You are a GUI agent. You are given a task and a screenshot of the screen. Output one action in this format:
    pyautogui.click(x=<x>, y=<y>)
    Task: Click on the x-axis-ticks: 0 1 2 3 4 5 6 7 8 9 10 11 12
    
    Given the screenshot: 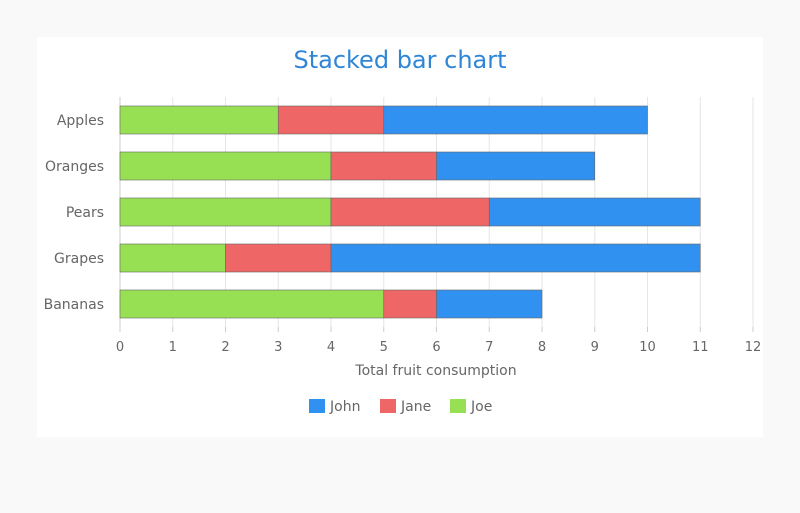 What is the action you would take?
    pyautogui.click(x=438, y=347)
    